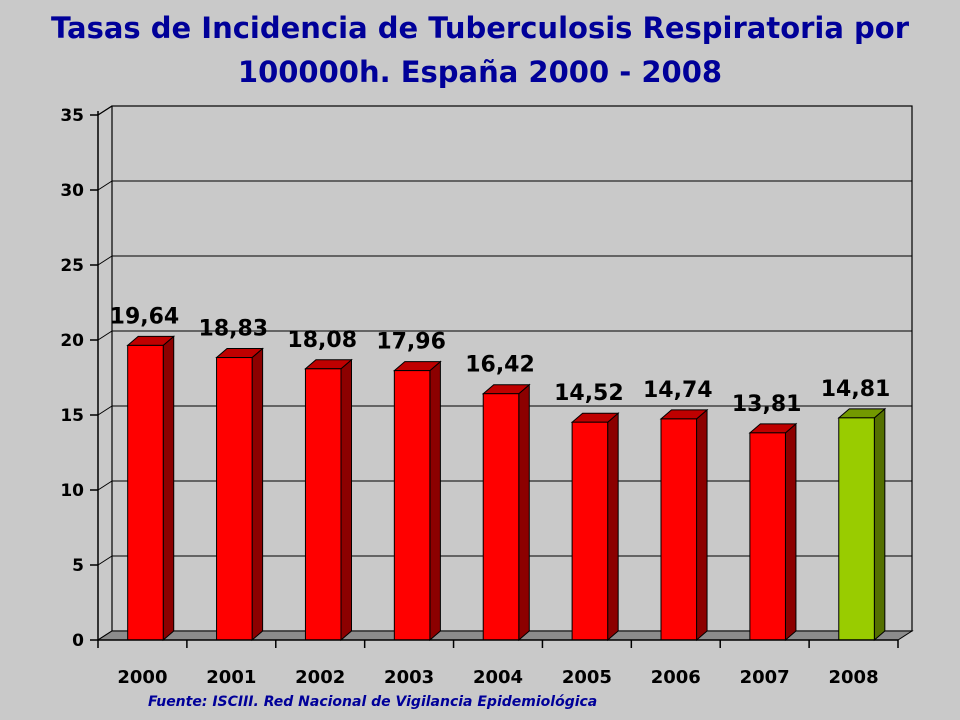 The image size is (960, 720). Describe the element at coordinates (72, 266) in the screenshot. I see `y-tick-label: 25` at that location.